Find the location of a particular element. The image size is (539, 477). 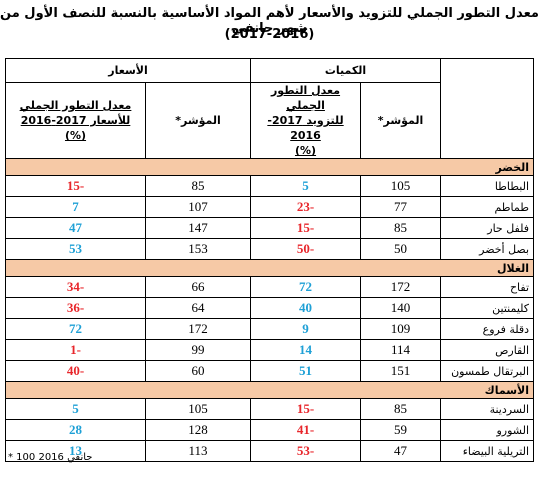

section-row: الغلال is located at coordinates (269, 268).